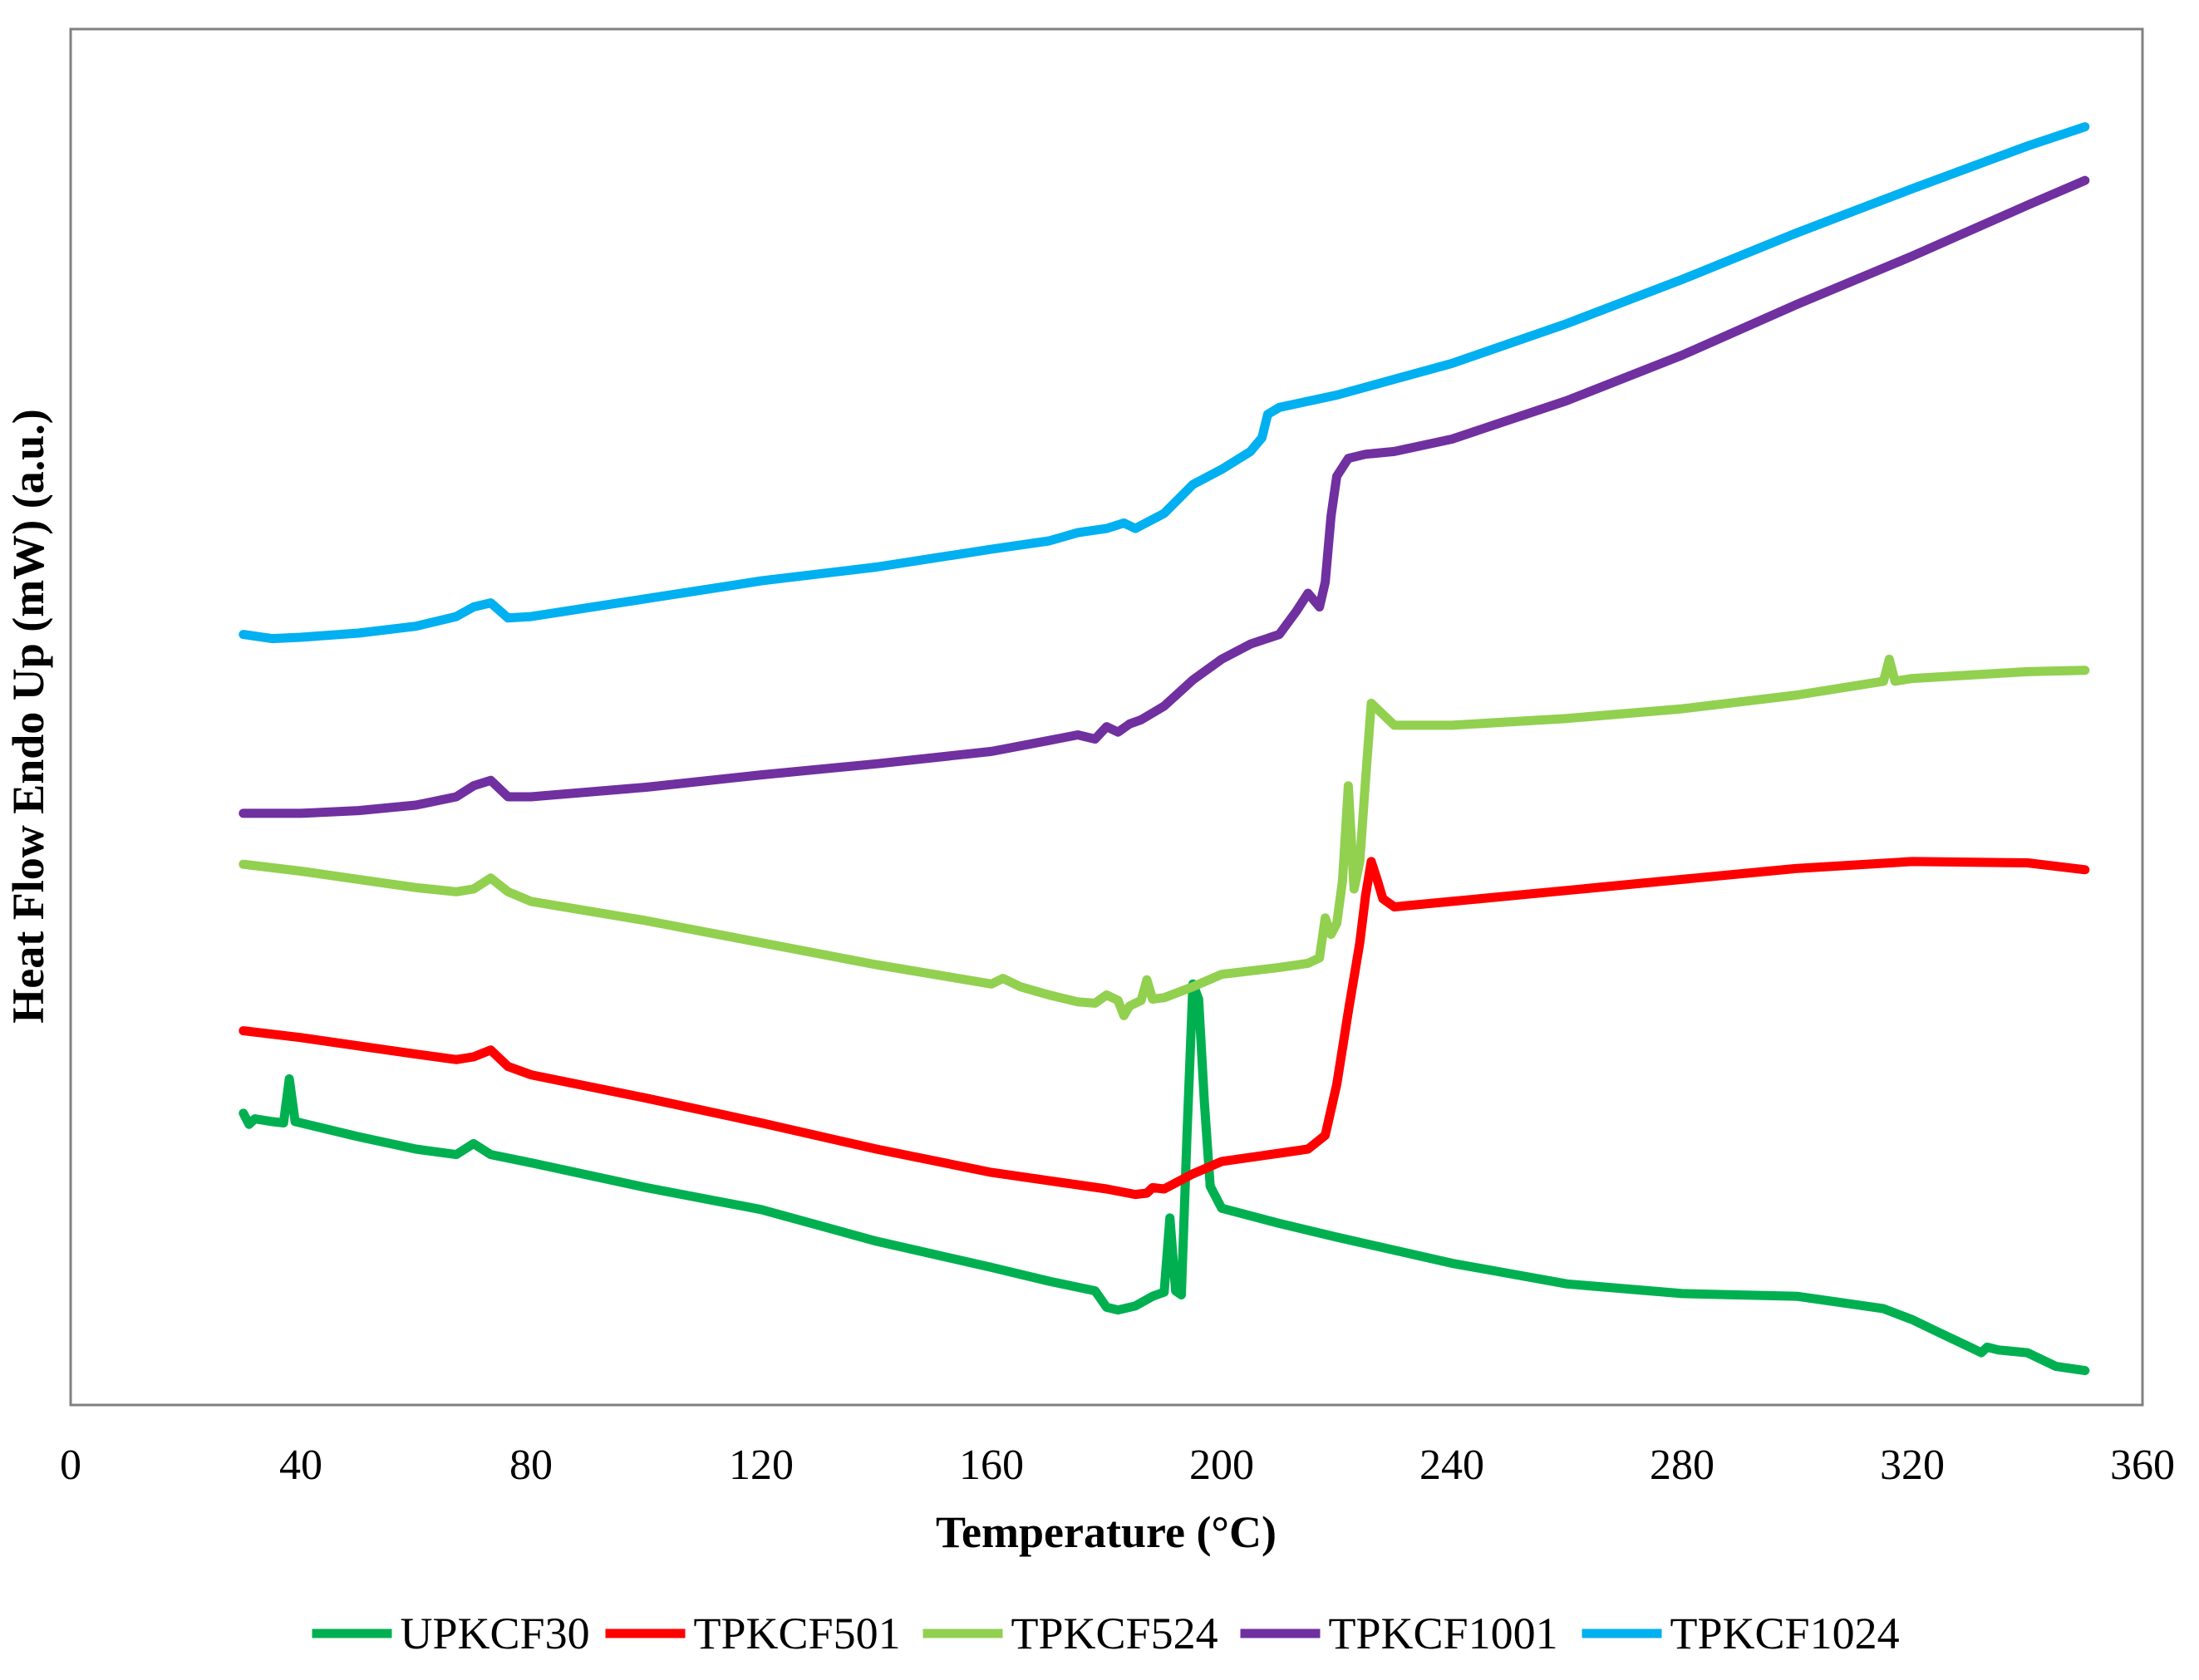 Image resolution: width=2199 pixels, height=1680 pixels. Describe the element at coordinates (761, 1465) in the screenshot. I see `x-tick-label: 120` at that location.